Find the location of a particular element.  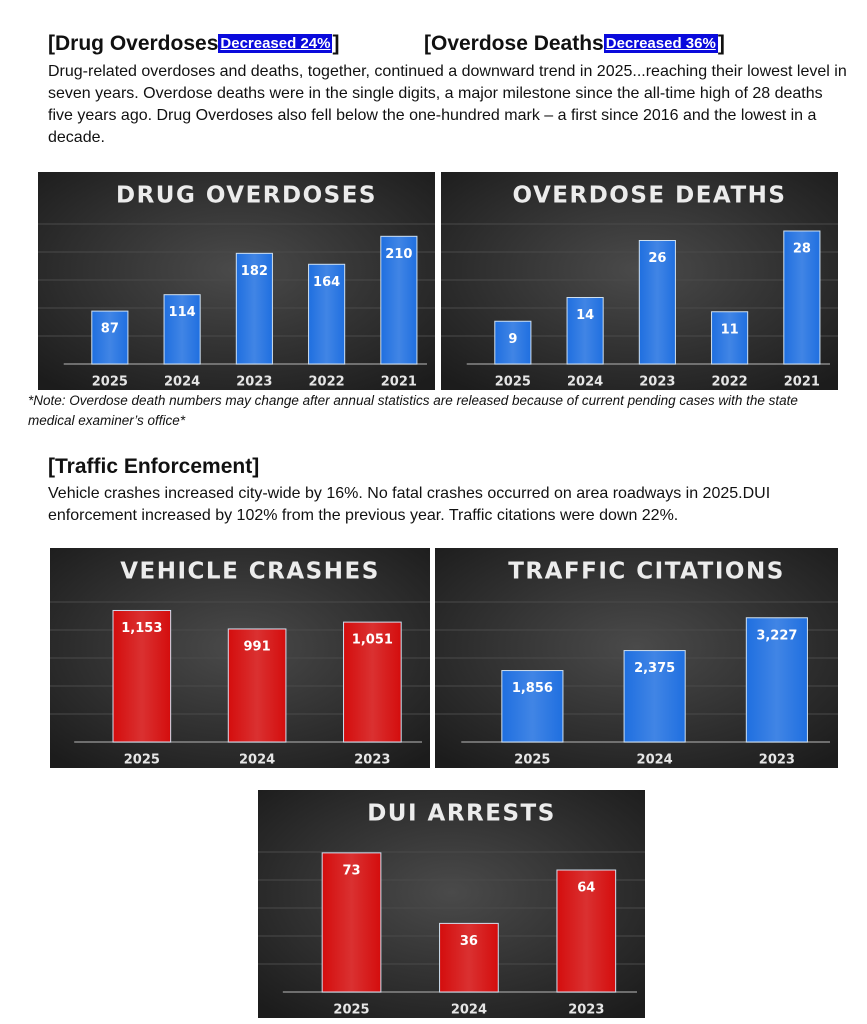

chart-title: DRUG OVERDOSES is located at coordinates (246, 196).